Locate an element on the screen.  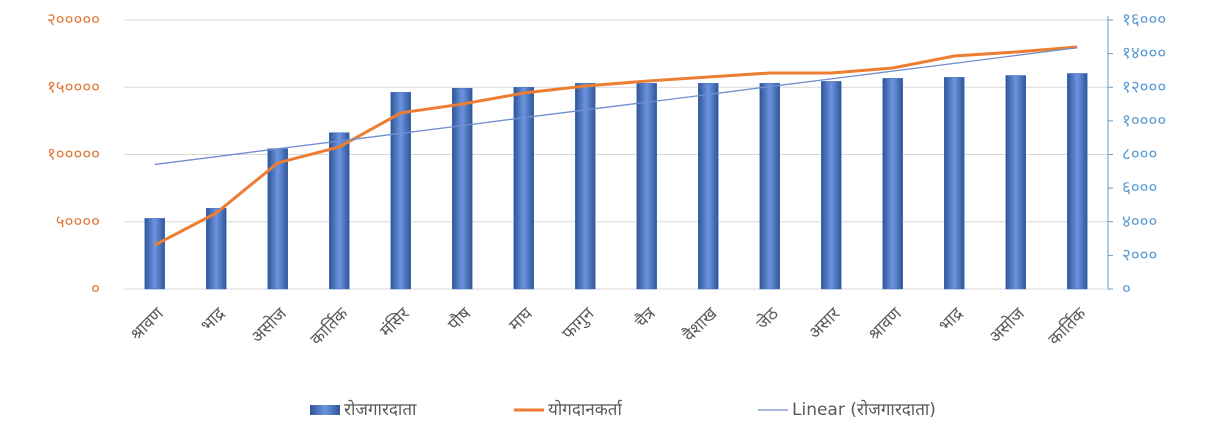
x-tick-label: फागुन is located at coordinates (578, 324).